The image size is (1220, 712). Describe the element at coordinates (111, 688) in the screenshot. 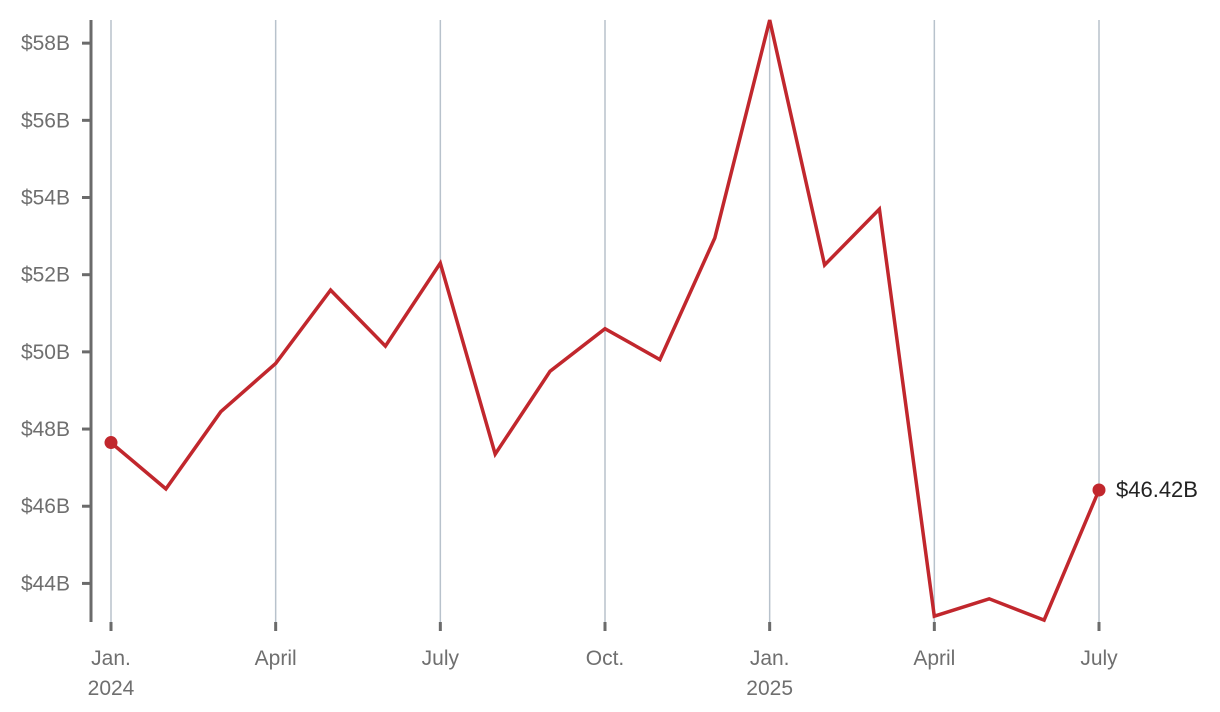

I see `x-tick-year-label: 2024` at that location.